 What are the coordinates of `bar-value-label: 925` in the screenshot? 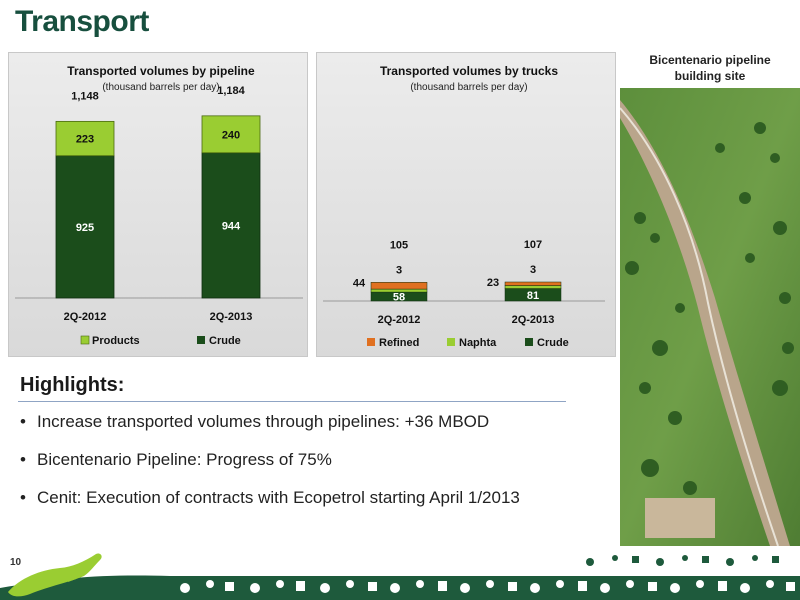 It's located at (85, 228).